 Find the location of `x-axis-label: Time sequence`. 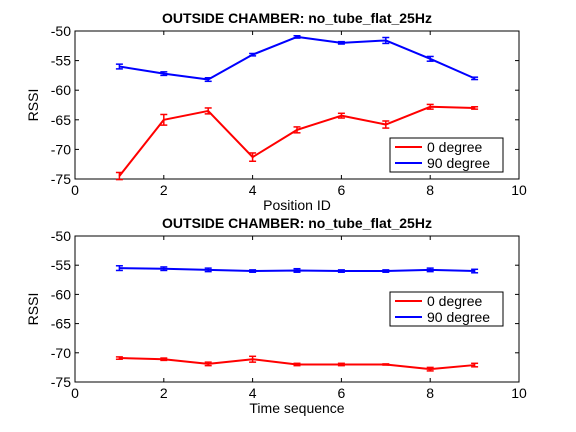

x-axis-label: Time sequence is located at coordinates (296, 408).